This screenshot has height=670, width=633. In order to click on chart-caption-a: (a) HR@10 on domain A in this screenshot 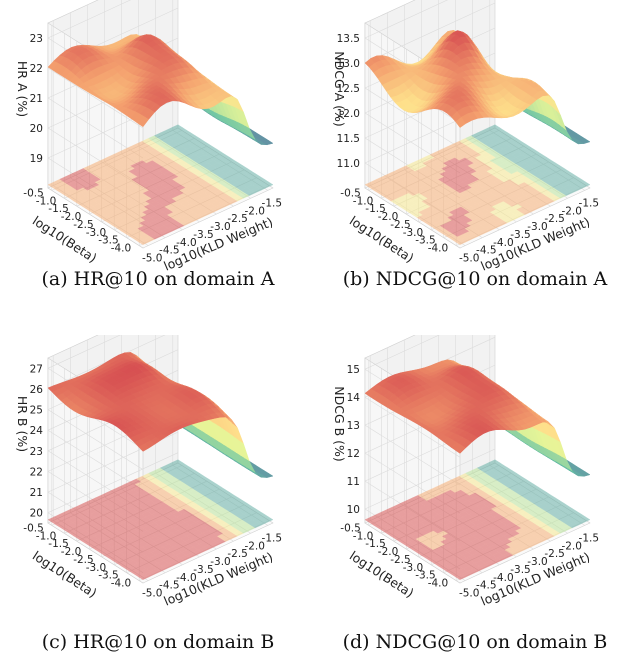, I will do `click(158, 279)`.